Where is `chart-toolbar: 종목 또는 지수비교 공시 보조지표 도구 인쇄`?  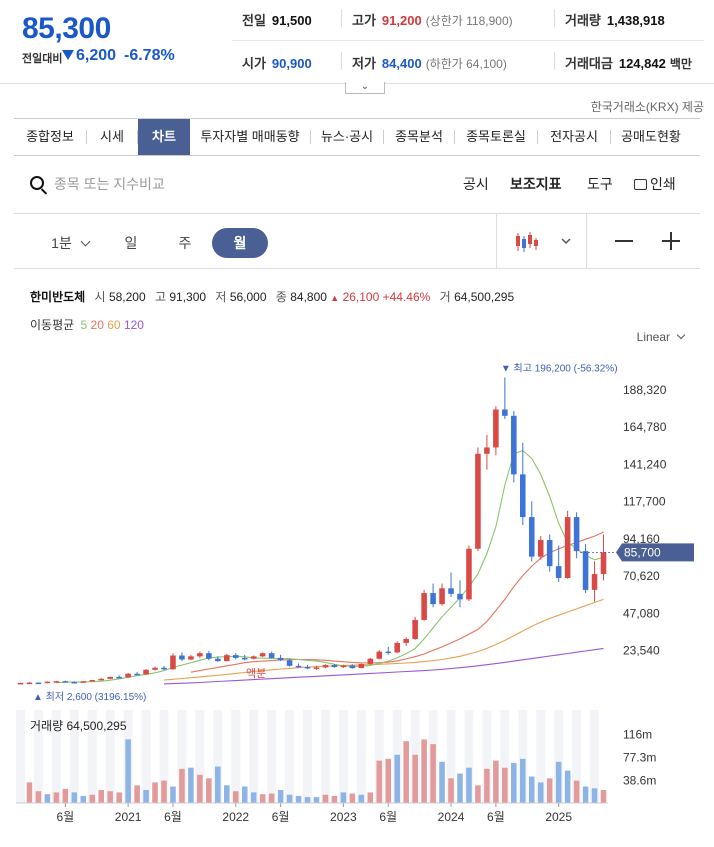
chart-toolbar: 종목 또는 지수비교 공시 보조지표 도구 인쇄 is located at coordinates (360, 185).